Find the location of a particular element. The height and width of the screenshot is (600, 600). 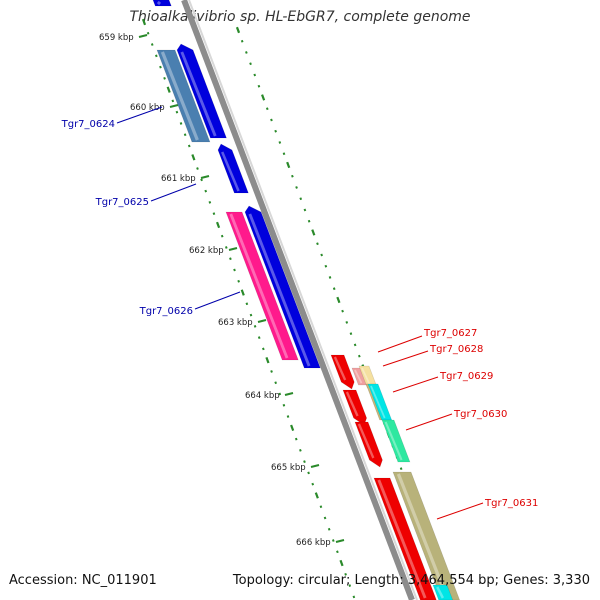

gene-bar-tgr7-0630-shine is located at coordinates (366, 441).